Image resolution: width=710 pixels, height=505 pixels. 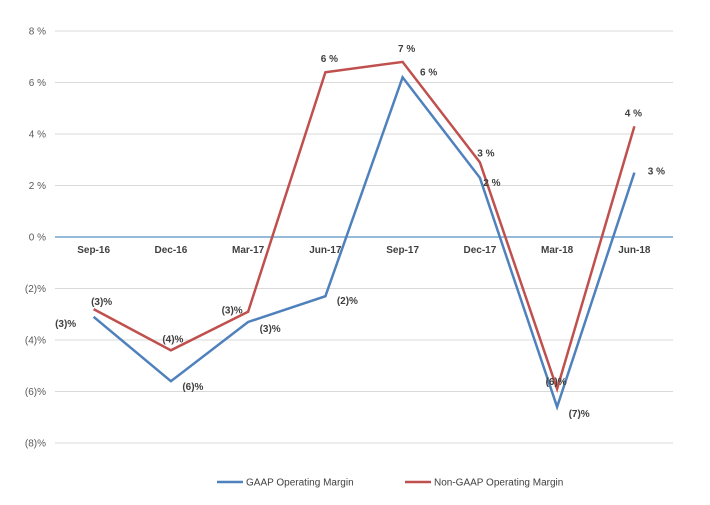 What do you see at coordinates (35, 289) in the screenshot?
I see `y-tick-label: (2)%` at bounding box center [35, 289].